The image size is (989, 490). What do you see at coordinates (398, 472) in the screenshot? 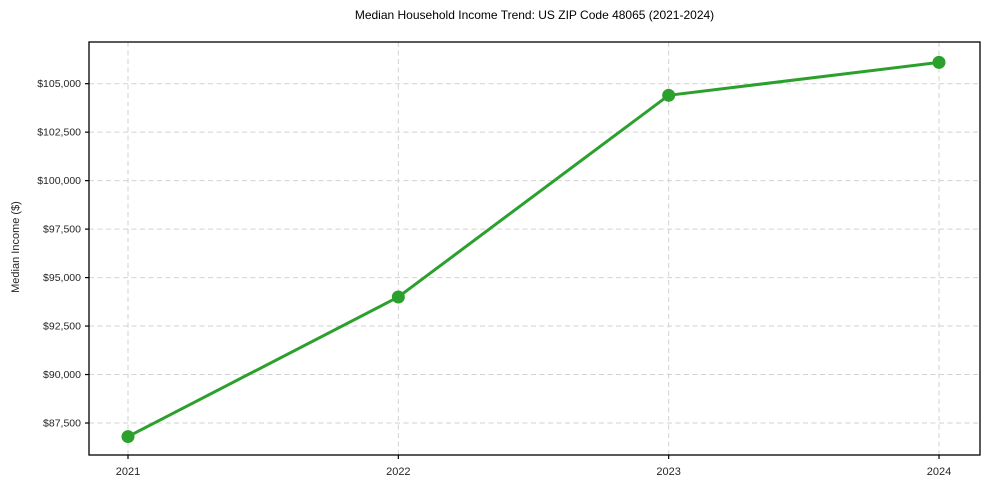
I see `x-tick-label: 2022` at bounding box center [398, 472].